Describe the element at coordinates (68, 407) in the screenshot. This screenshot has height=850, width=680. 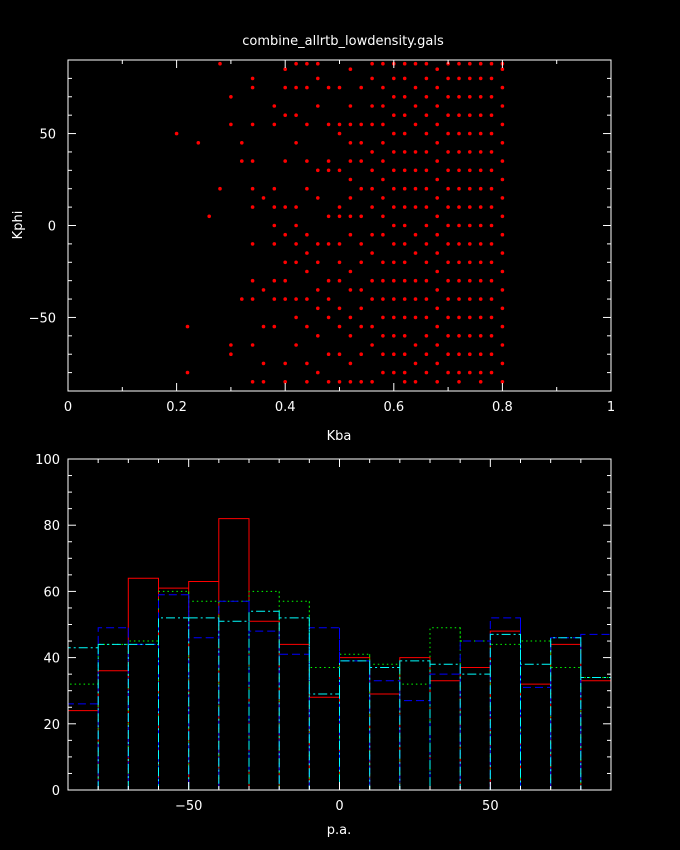
I see `scatter-x-tick-label: 0` at that location.